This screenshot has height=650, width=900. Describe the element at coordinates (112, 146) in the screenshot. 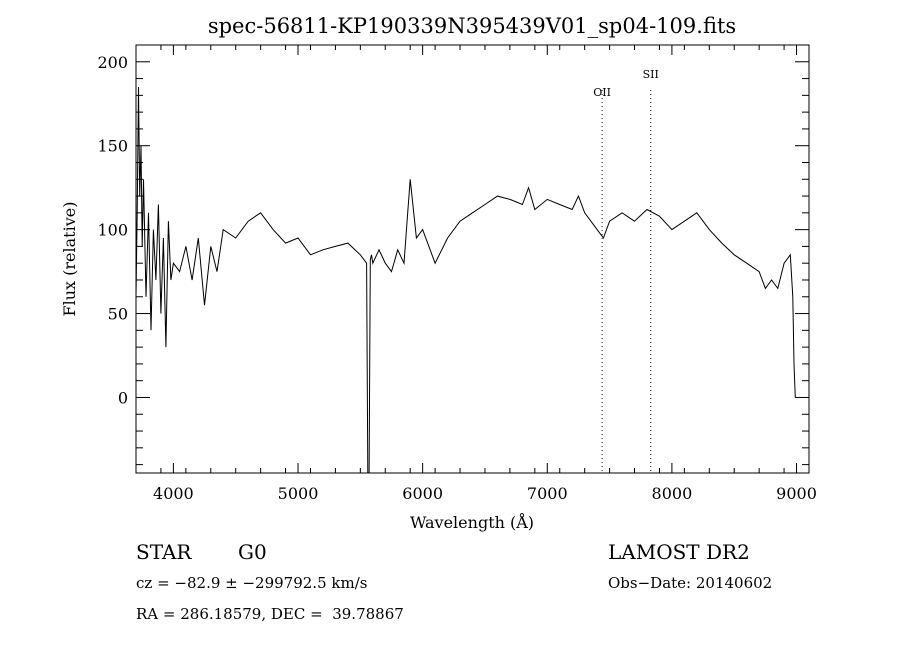

I see `y-tick-label: 150` at that location.